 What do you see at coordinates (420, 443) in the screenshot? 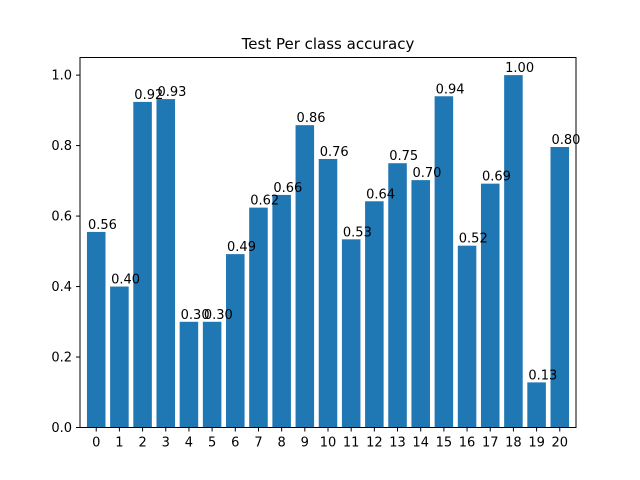
I see `x-tick-label: 14` at bounding box center [420, 443].